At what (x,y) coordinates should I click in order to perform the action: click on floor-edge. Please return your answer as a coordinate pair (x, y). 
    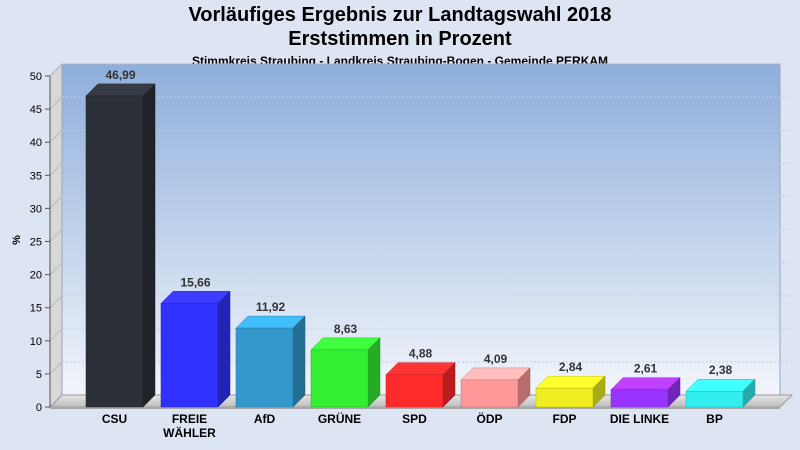
    Looking at the image, I should click on (415, 408).